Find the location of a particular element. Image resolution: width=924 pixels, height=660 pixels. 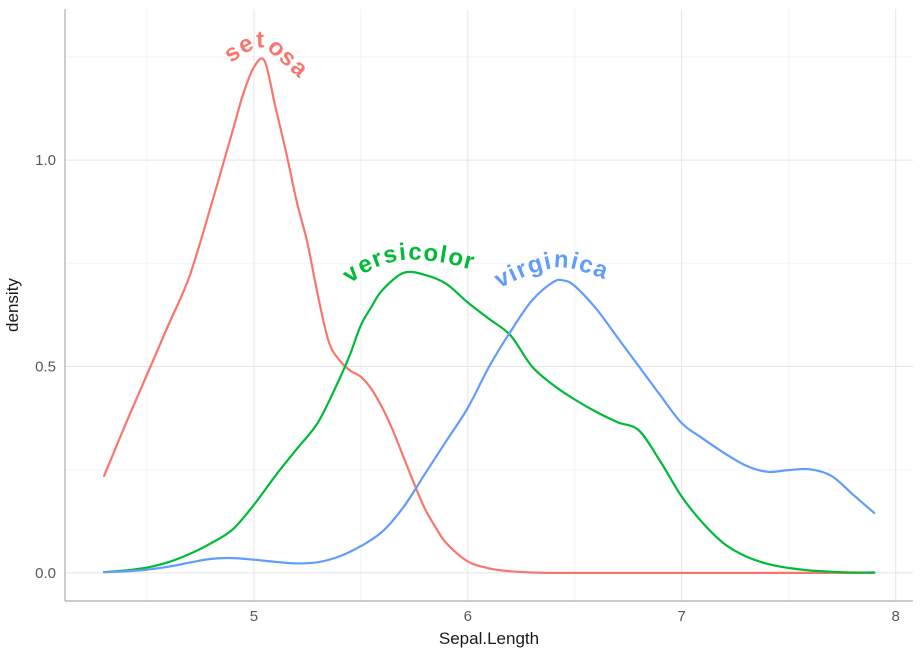

x-tick-label: 7 is located at coordinates (682, 616).